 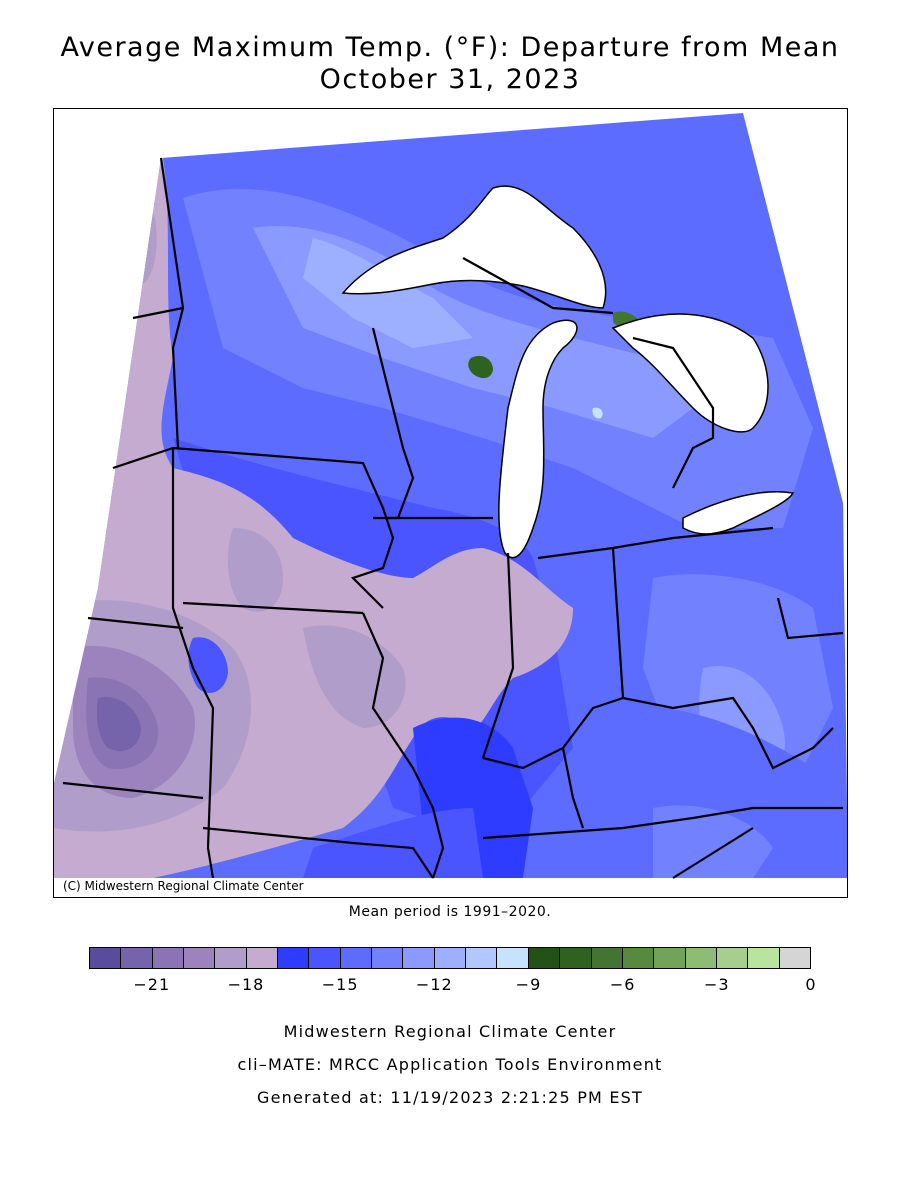 I want to click on footer-generated-time: Generated at: 11/19/2023 2:21:25 PM EST, so click(x=450, y=1097).